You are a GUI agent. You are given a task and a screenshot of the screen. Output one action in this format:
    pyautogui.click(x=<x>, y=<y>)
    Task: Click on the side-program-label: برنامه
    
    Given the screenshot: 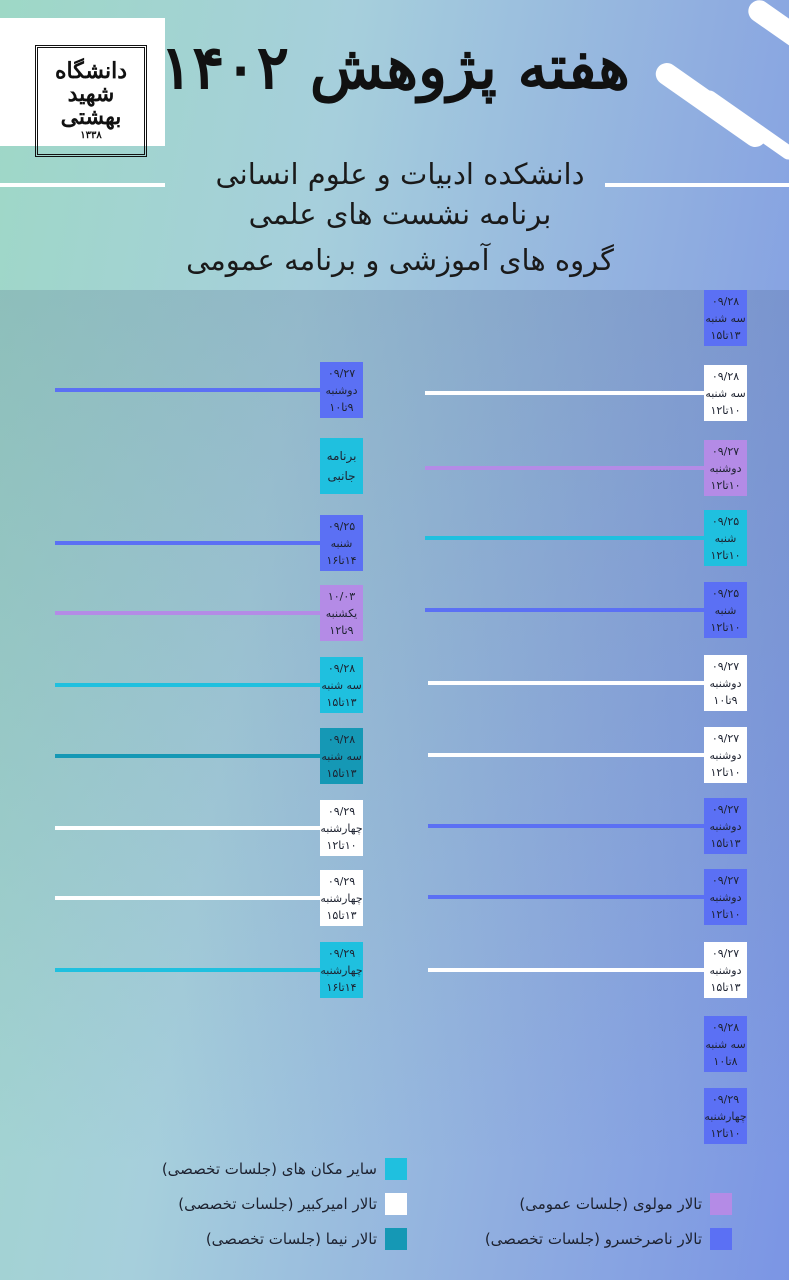 What is the action you would take?
    pyautogui.click(x=341, y=456)
    